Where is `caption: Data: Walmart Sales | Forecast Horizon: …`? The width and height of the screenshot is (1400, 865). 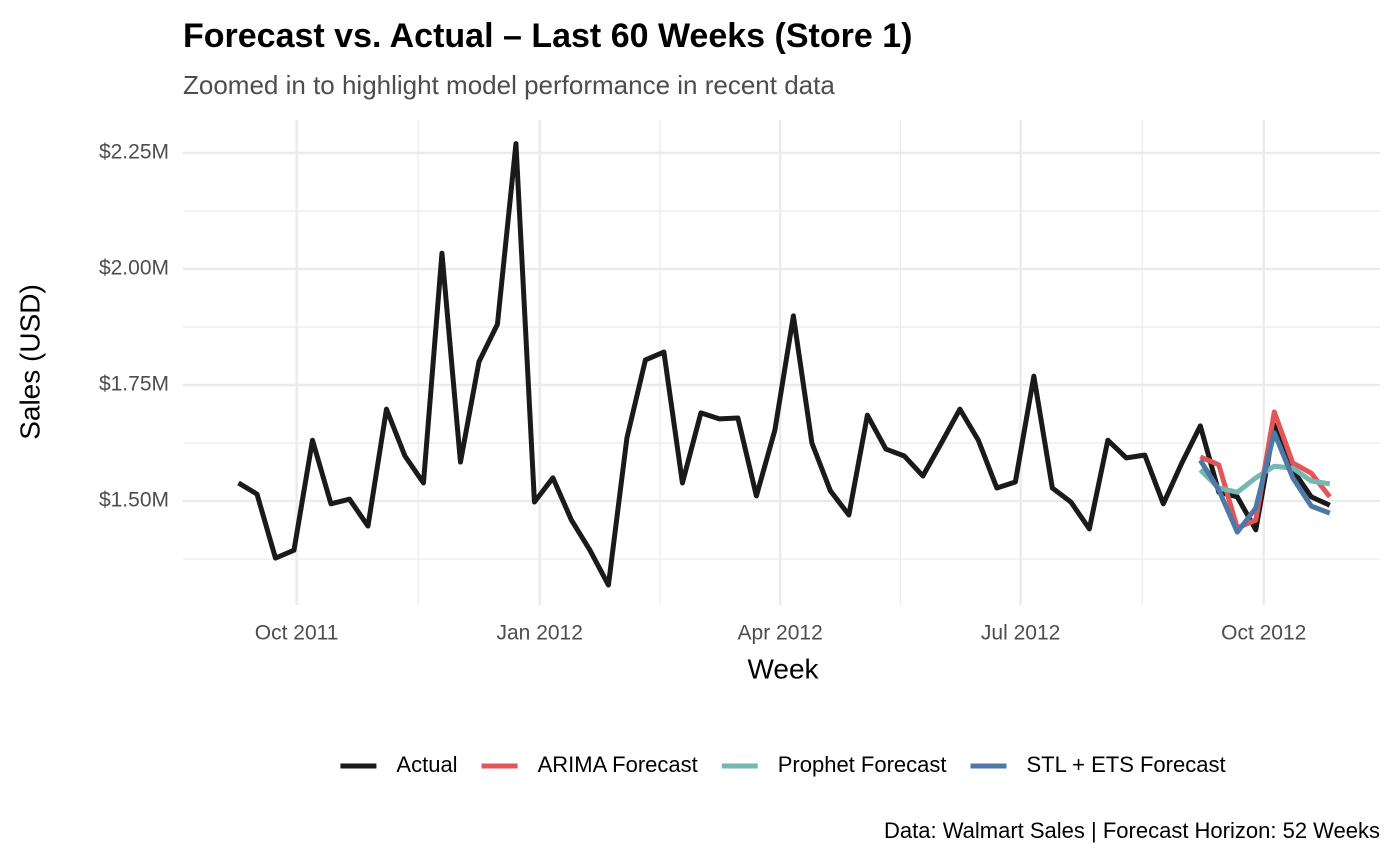 caption: Data: Walmart Sales | Forecast Horizon: … is located at coordinates (1132, 830).